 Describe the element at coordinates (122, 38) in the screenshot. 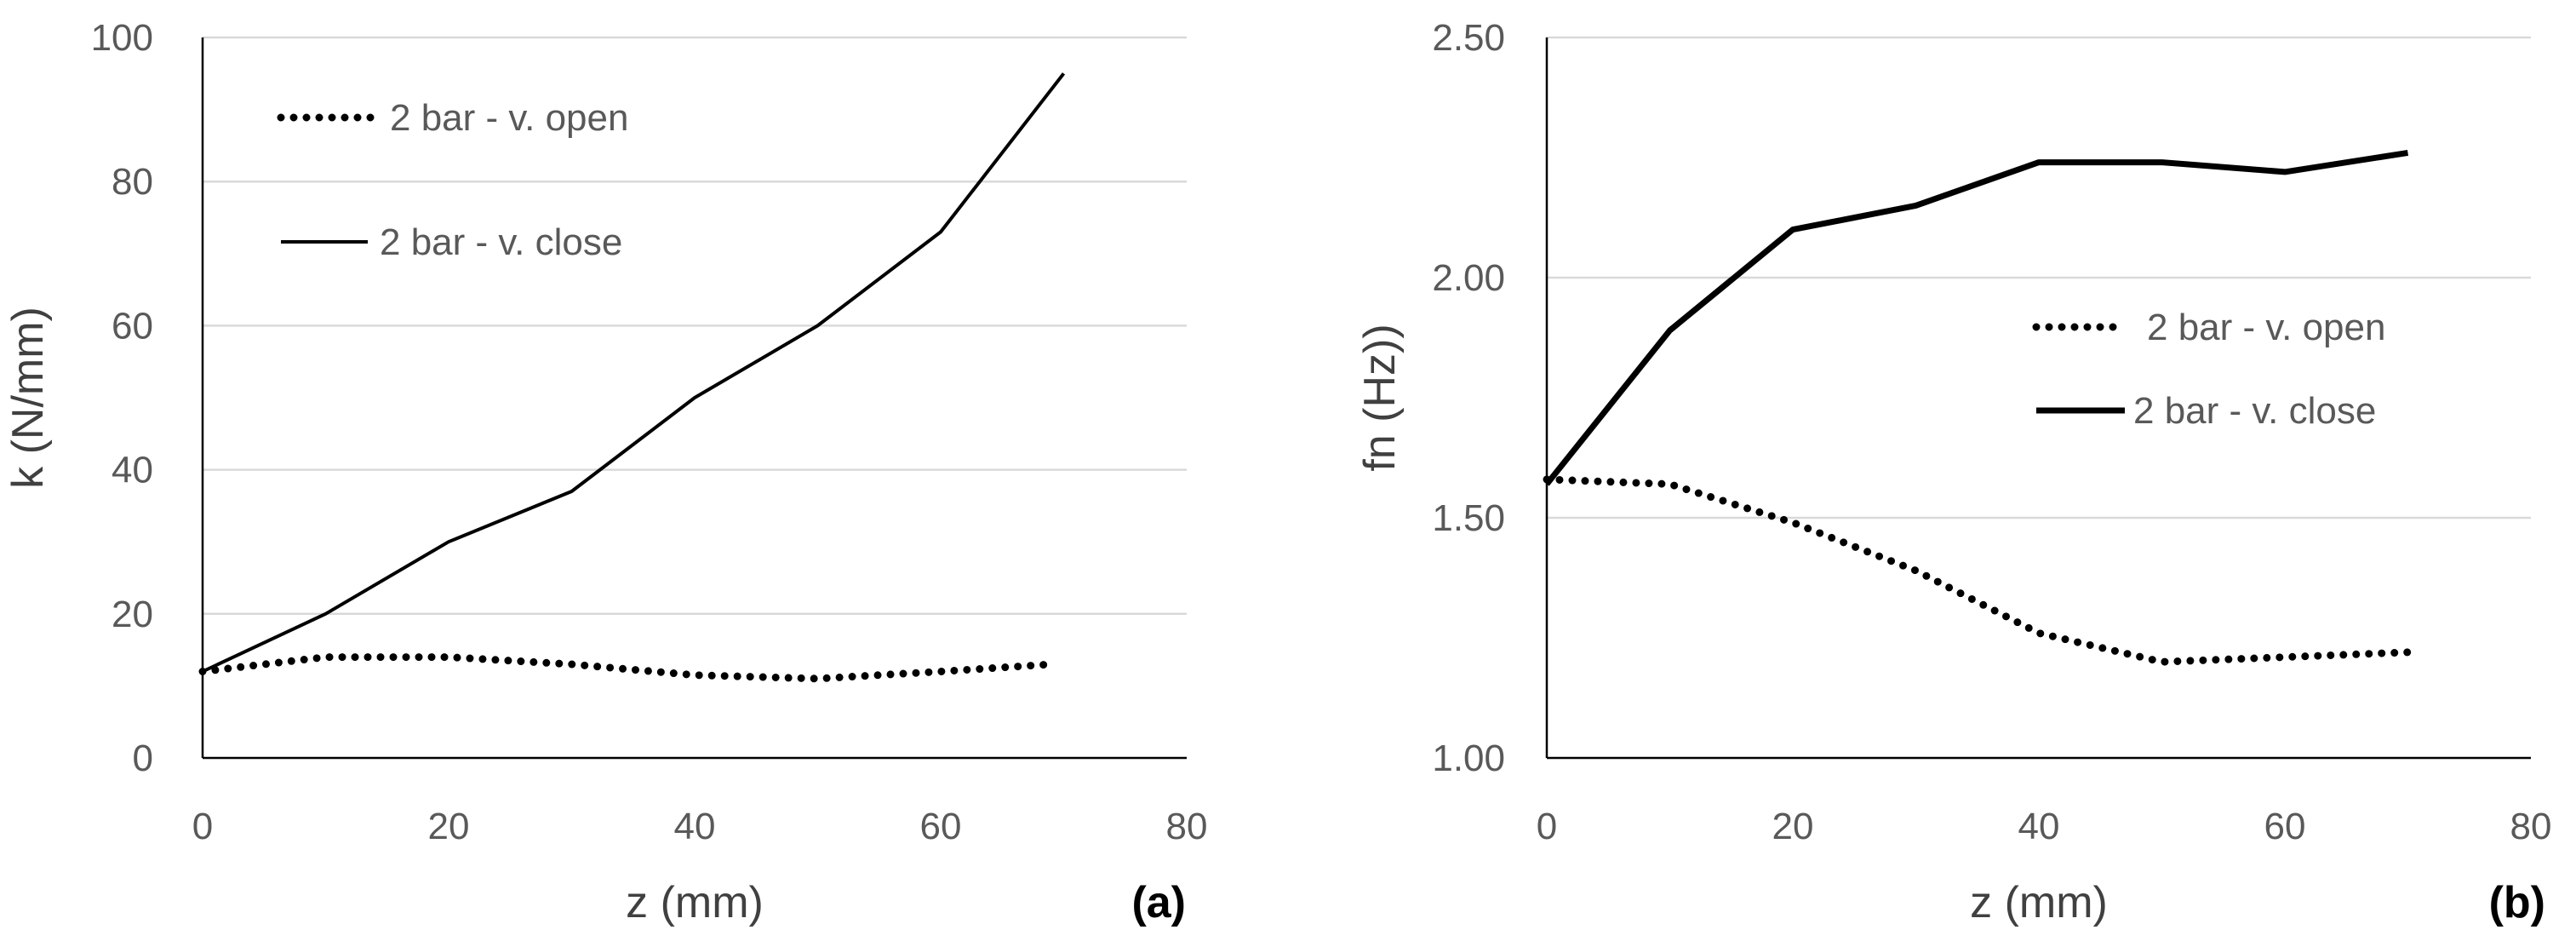

I see `y-tick-label: 100` at that location.